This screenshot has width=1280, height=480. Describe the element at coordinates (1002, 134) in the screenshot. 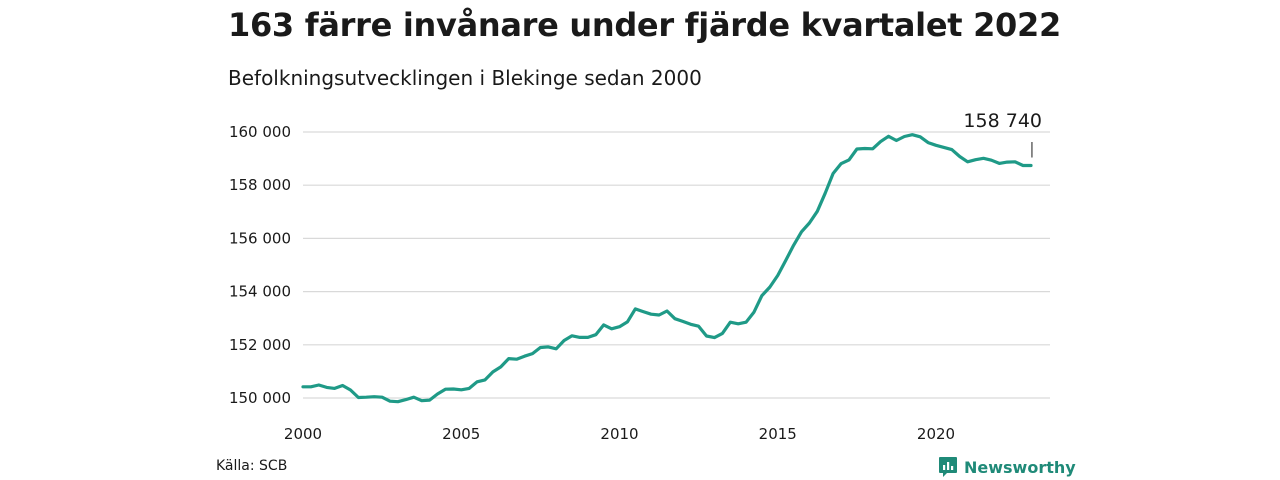

I see `annotation-layer: 158 740` at that location.